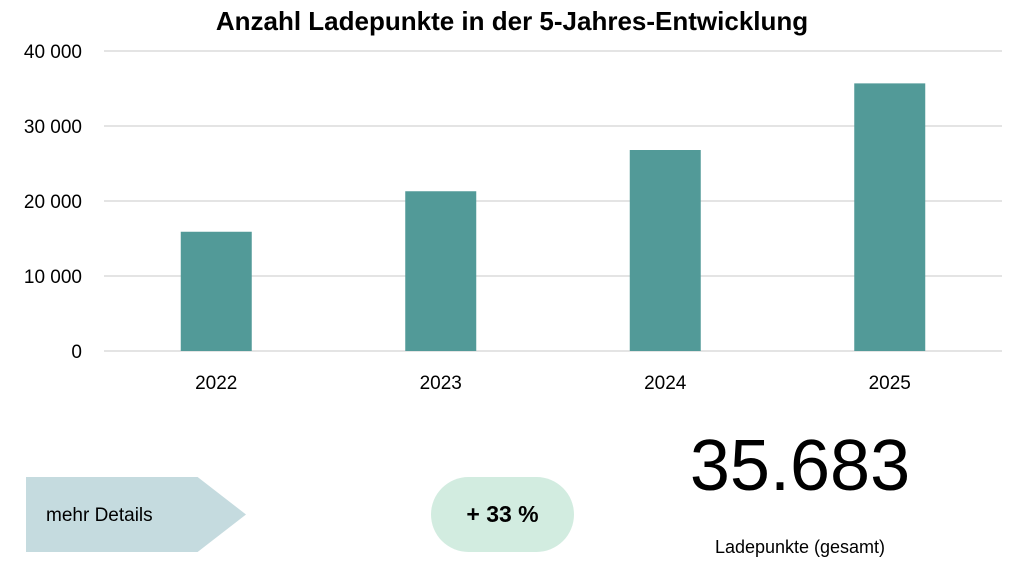  Describe the element at coordinates (800, 466) in the screenshot. I see `total-value: 35.683` at that location.